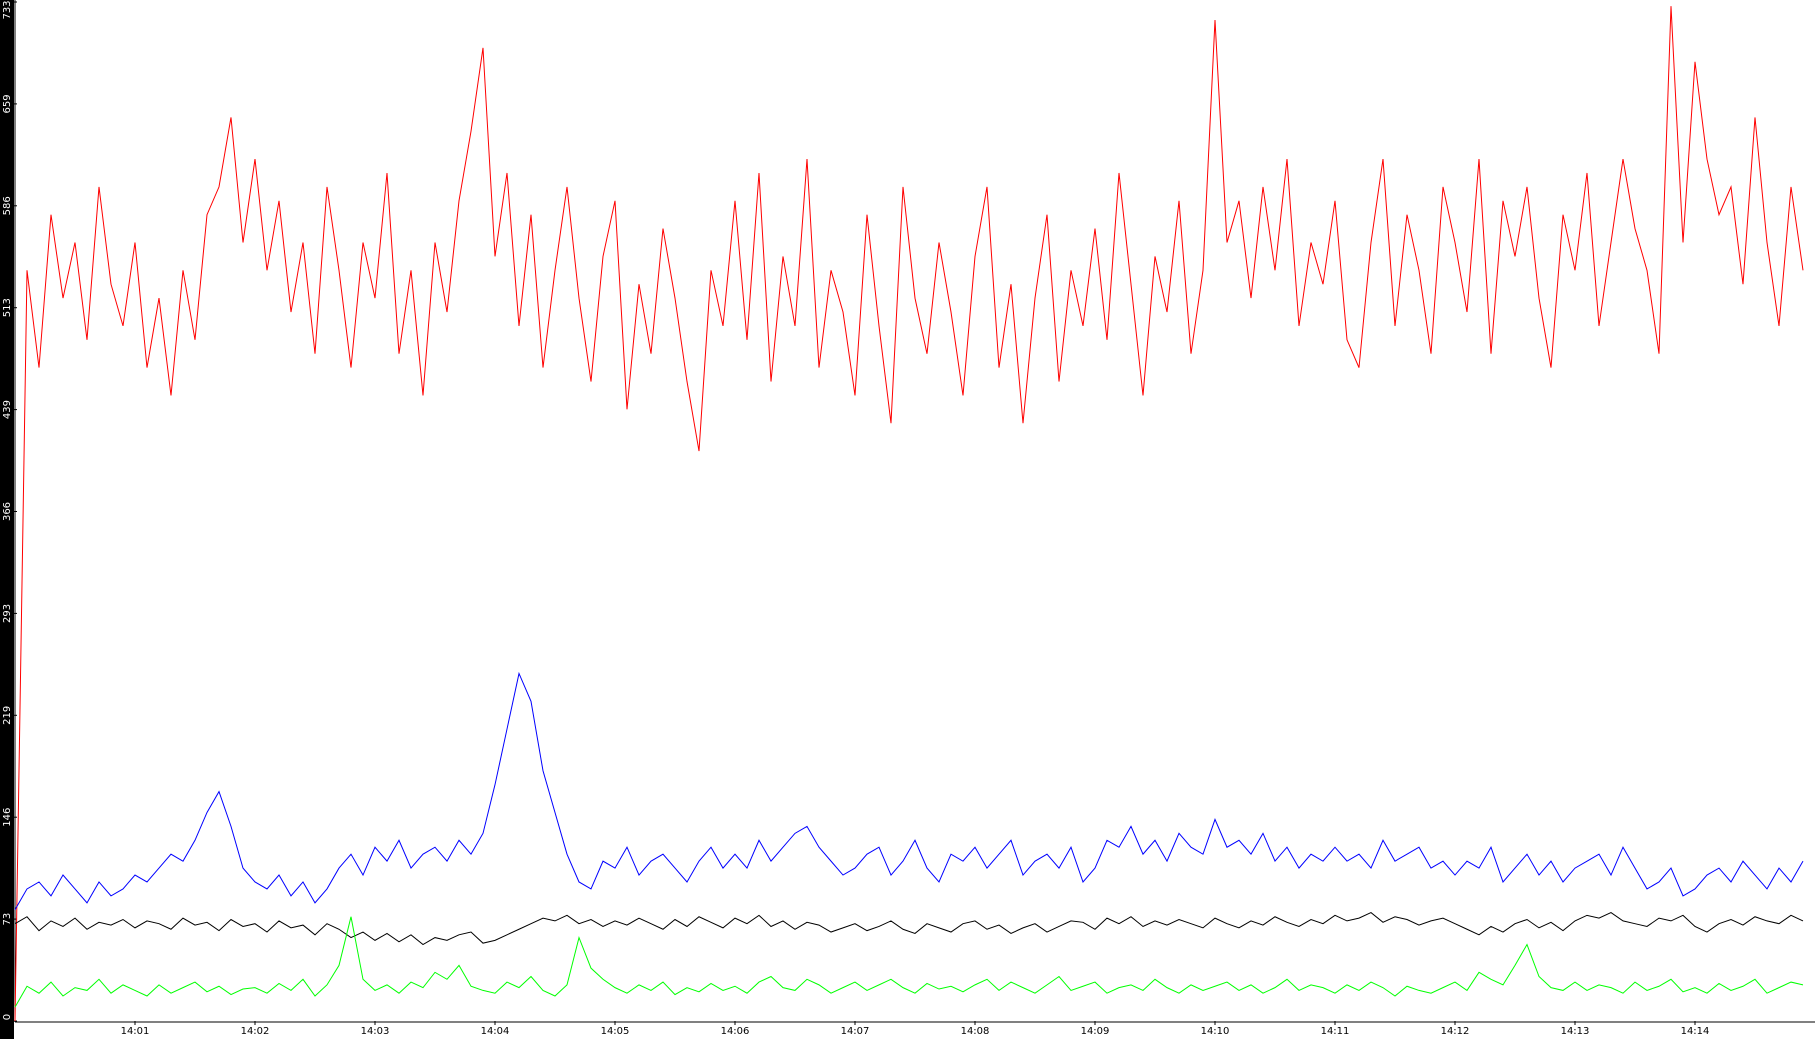  What do you see at coordinates (855, 1031) in the screenshot?
I see `x-tick-label: 14:07` at bounding box center [855, 1031].